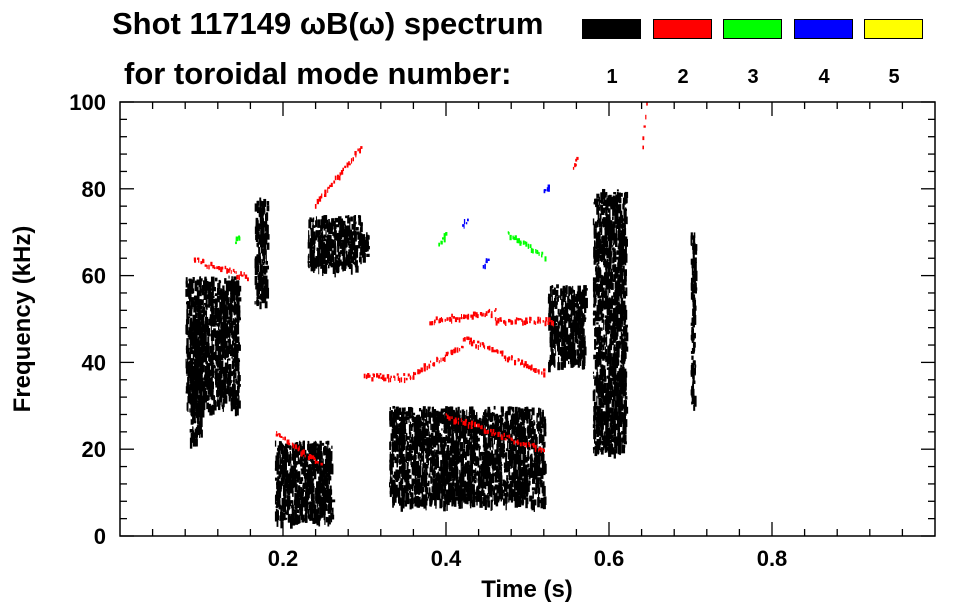 The image size is (963, 615). What do you see at coordinates (824, 77) in the screenshot?
I see `legend-label-4: 4` at bounding box center [824, 77].